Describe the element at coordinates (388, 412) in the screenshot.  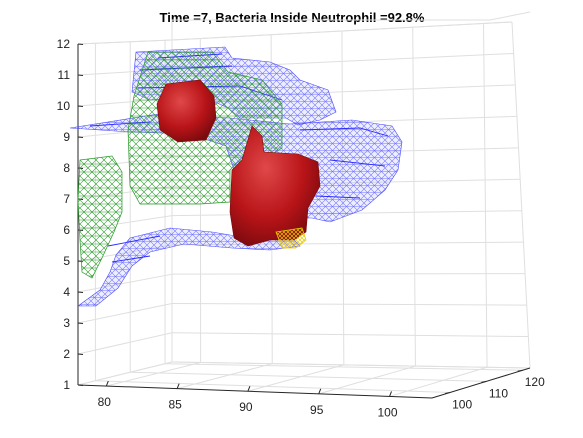
I see `x-tick-label: 100` at that location.